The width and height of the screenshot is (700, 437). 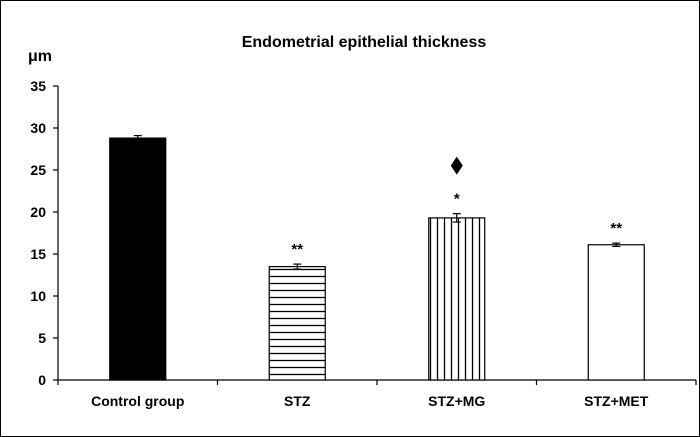 I want to click on bar-stz, so click(x=297, y=323).